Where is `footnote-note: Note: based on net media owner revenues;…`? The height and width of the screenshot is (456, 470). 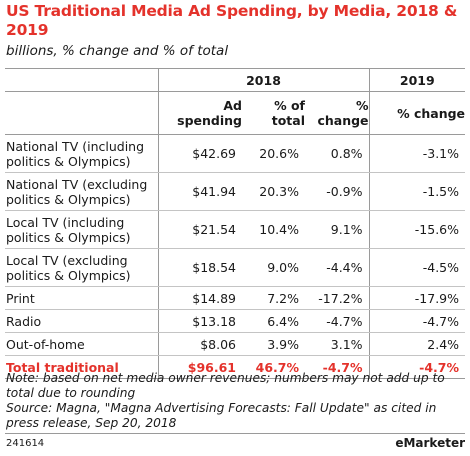
footnote-note: Note: based on net media owner revenues;… is located at coordinates (225, 385).